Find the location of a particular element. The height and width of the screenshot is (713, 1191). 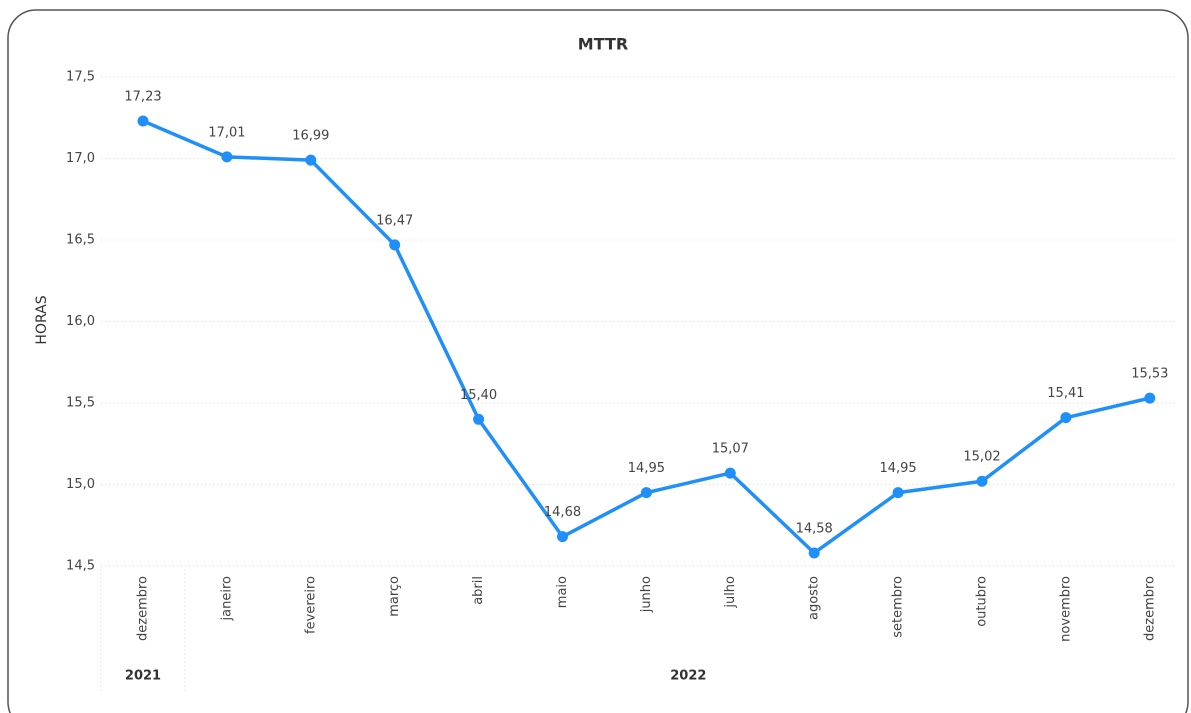

data-label: 14,58 is located at coordinates (814, 528).